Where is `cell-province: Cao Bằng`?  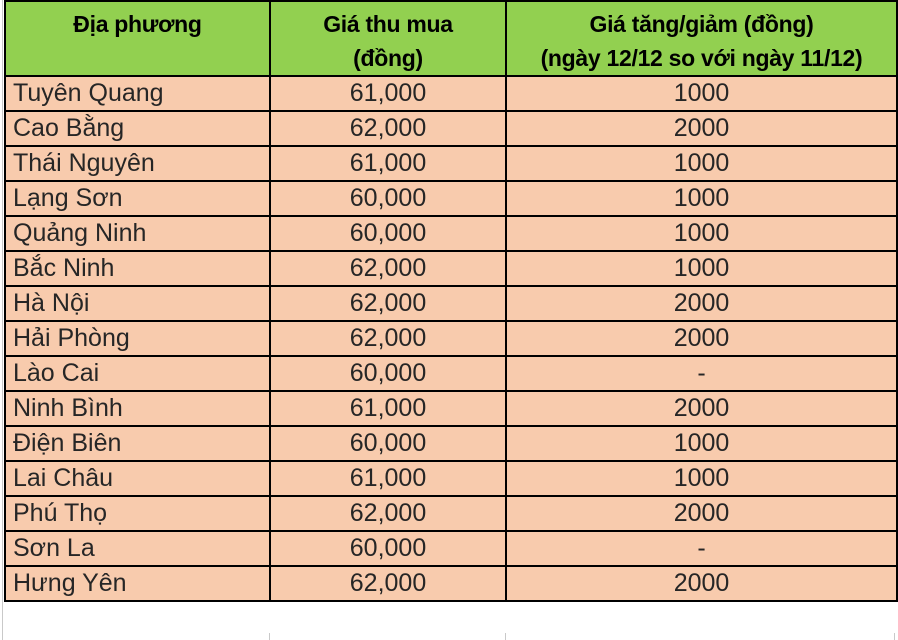 cell-province: Cao Bằng is located at coordinates (137, 128).